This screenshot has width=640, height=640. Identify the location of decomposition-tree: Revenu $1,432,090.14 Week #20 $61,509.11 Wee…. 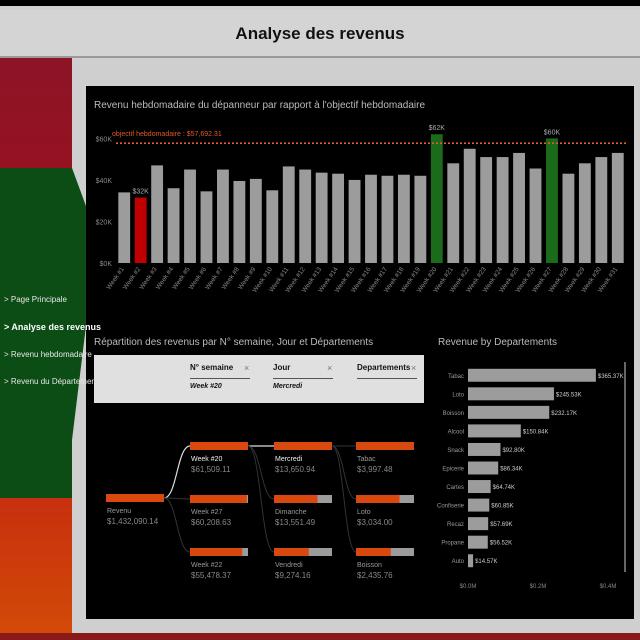
(260, 511).